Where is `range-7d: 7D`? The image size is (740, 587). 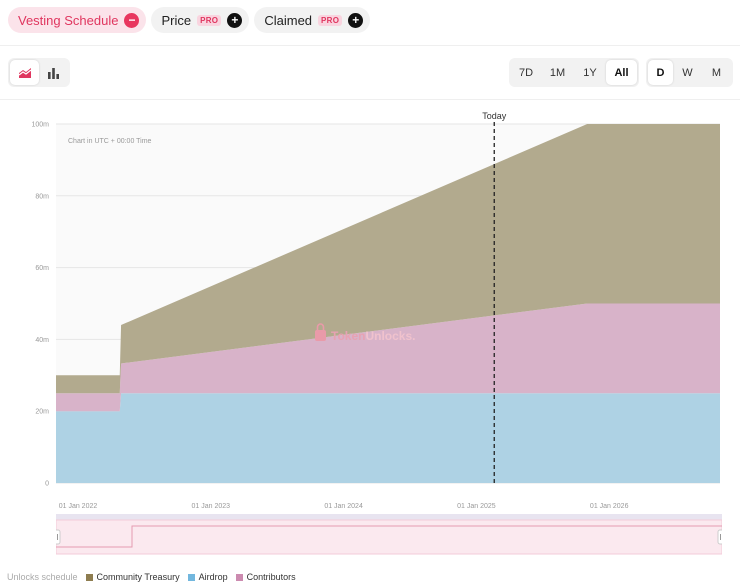
range-7d: 7D is located at coordinates (526, 72).